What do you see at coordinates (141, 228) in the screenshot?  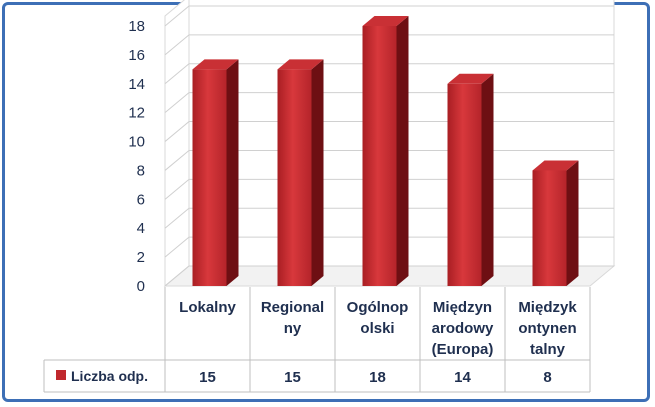 I see `y-tick-label: 4` at bounding box center [141, 228].